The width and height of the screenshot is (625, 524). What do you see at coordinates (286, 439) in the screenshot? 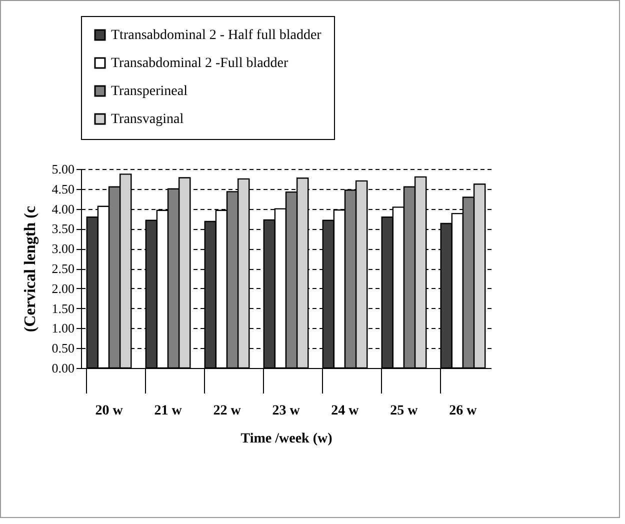
I see `x-axis-title: Time /week (w)` at bounding box center [286, 439].